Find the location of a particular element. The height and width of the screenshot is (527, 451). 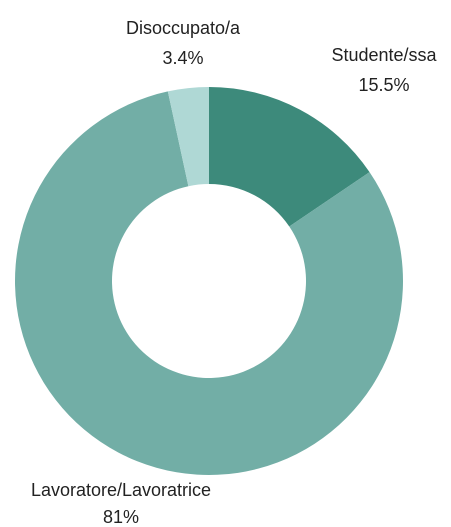

slice-studente is located at coordinates (289, 157).